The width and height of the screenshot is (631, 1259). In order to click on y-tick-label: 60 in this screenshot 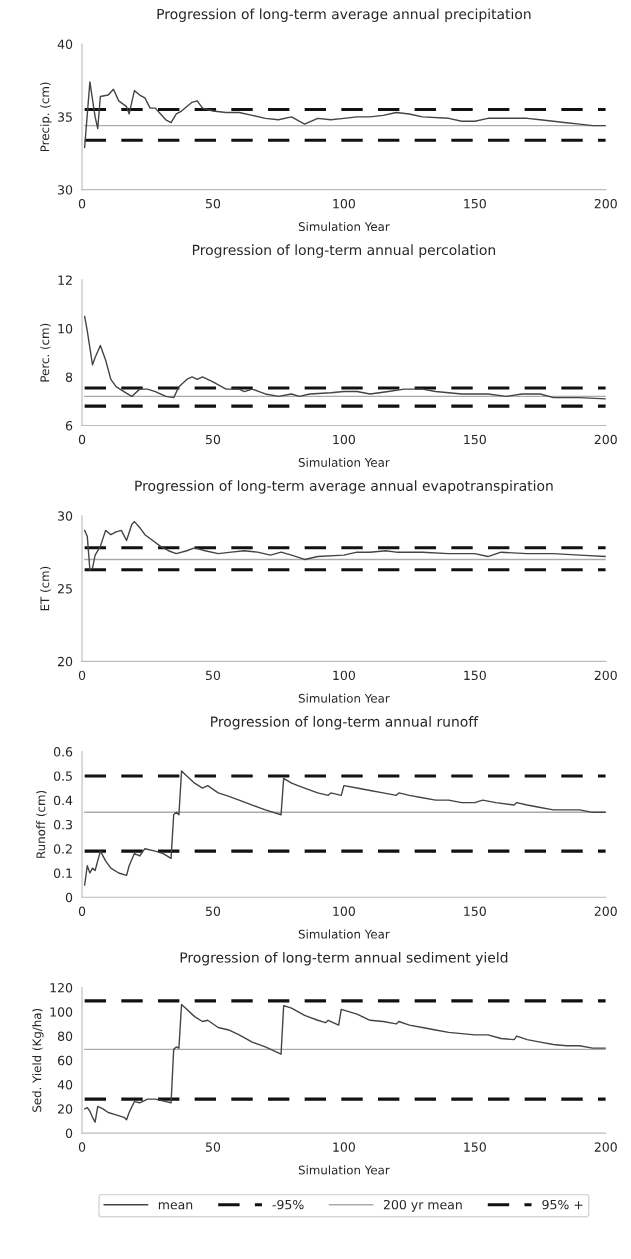, I will do `click(65, 1060)`.